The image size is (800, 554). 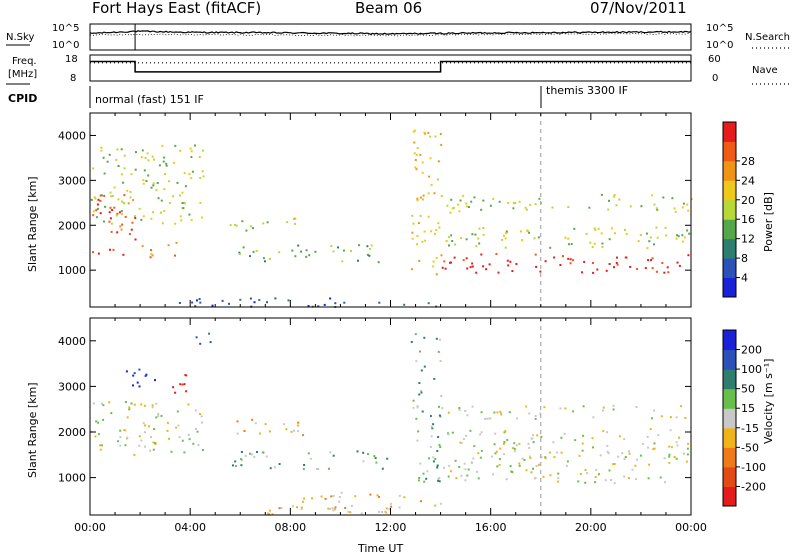 What do you see at coordinates (719, 28) in the screenshot?
I see `noise-right-tick-top: 10^5` at bounding box center [719, 28].